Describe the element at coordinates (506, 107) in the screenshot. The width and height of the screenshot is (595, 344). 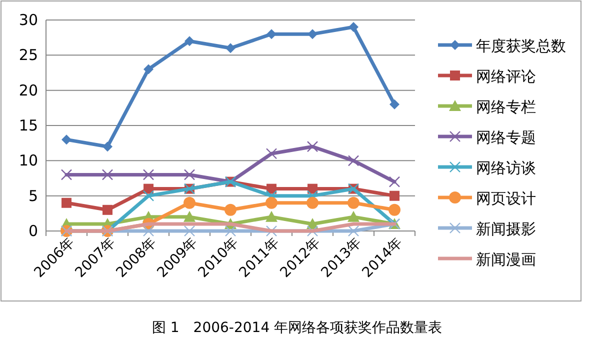
I see `legend-label: 网络专栏` at that location.